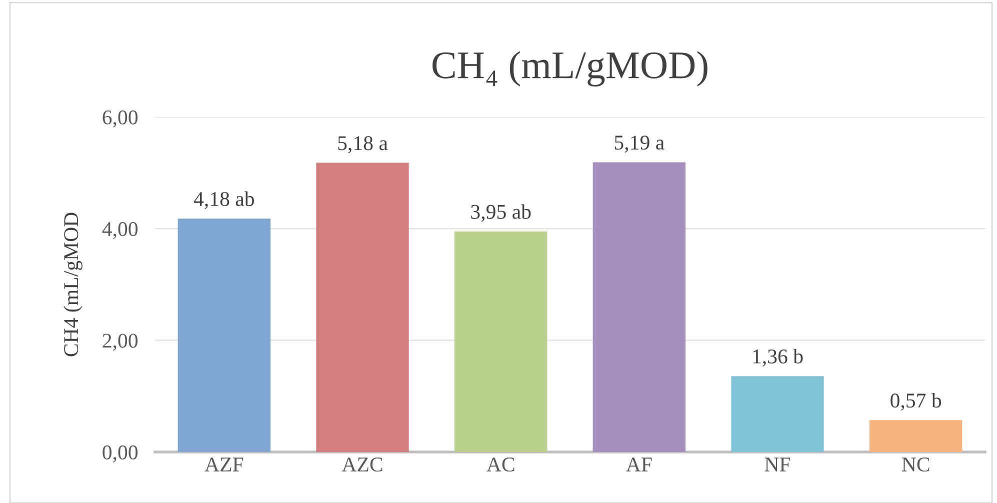 The width and height of the screenshot is (997, 503). I want to click on y-tick-label: 2,00, so click(120, 342).